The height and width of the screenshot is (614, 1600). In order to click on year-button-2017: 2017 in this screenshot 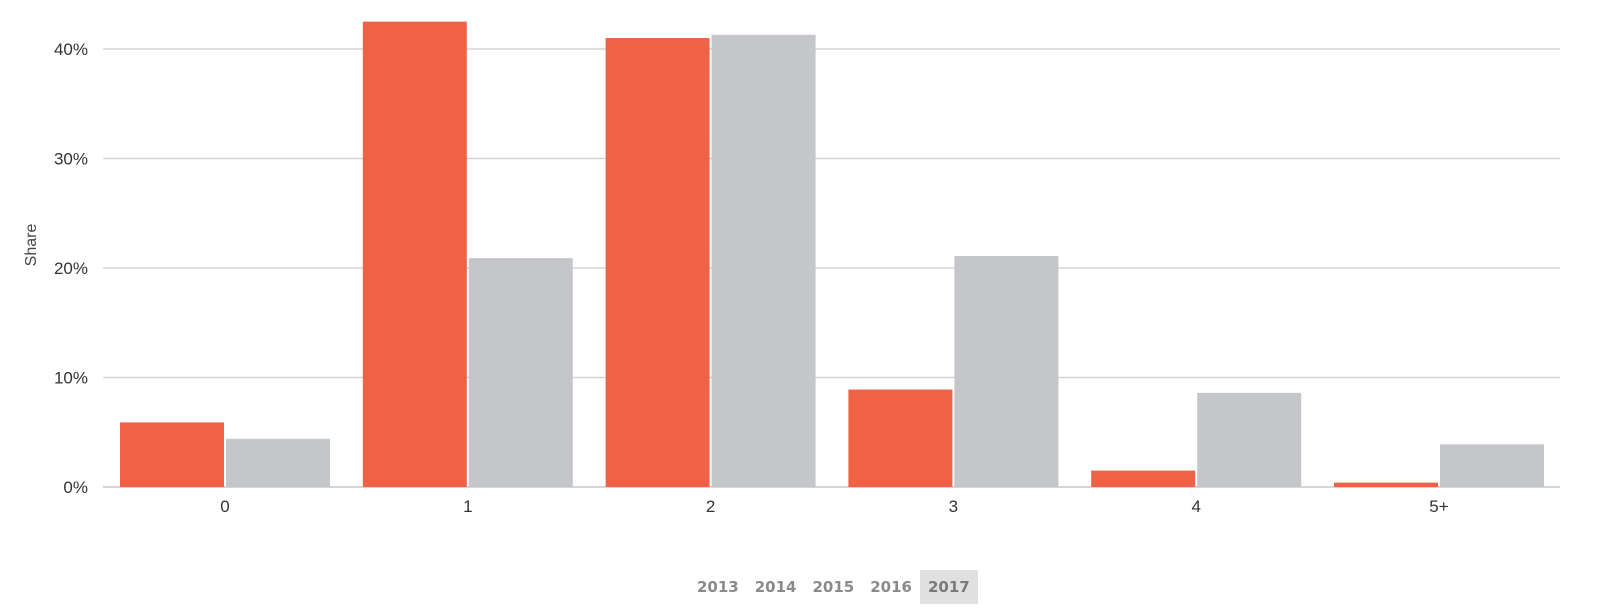, I will do `click(949, 587)`.